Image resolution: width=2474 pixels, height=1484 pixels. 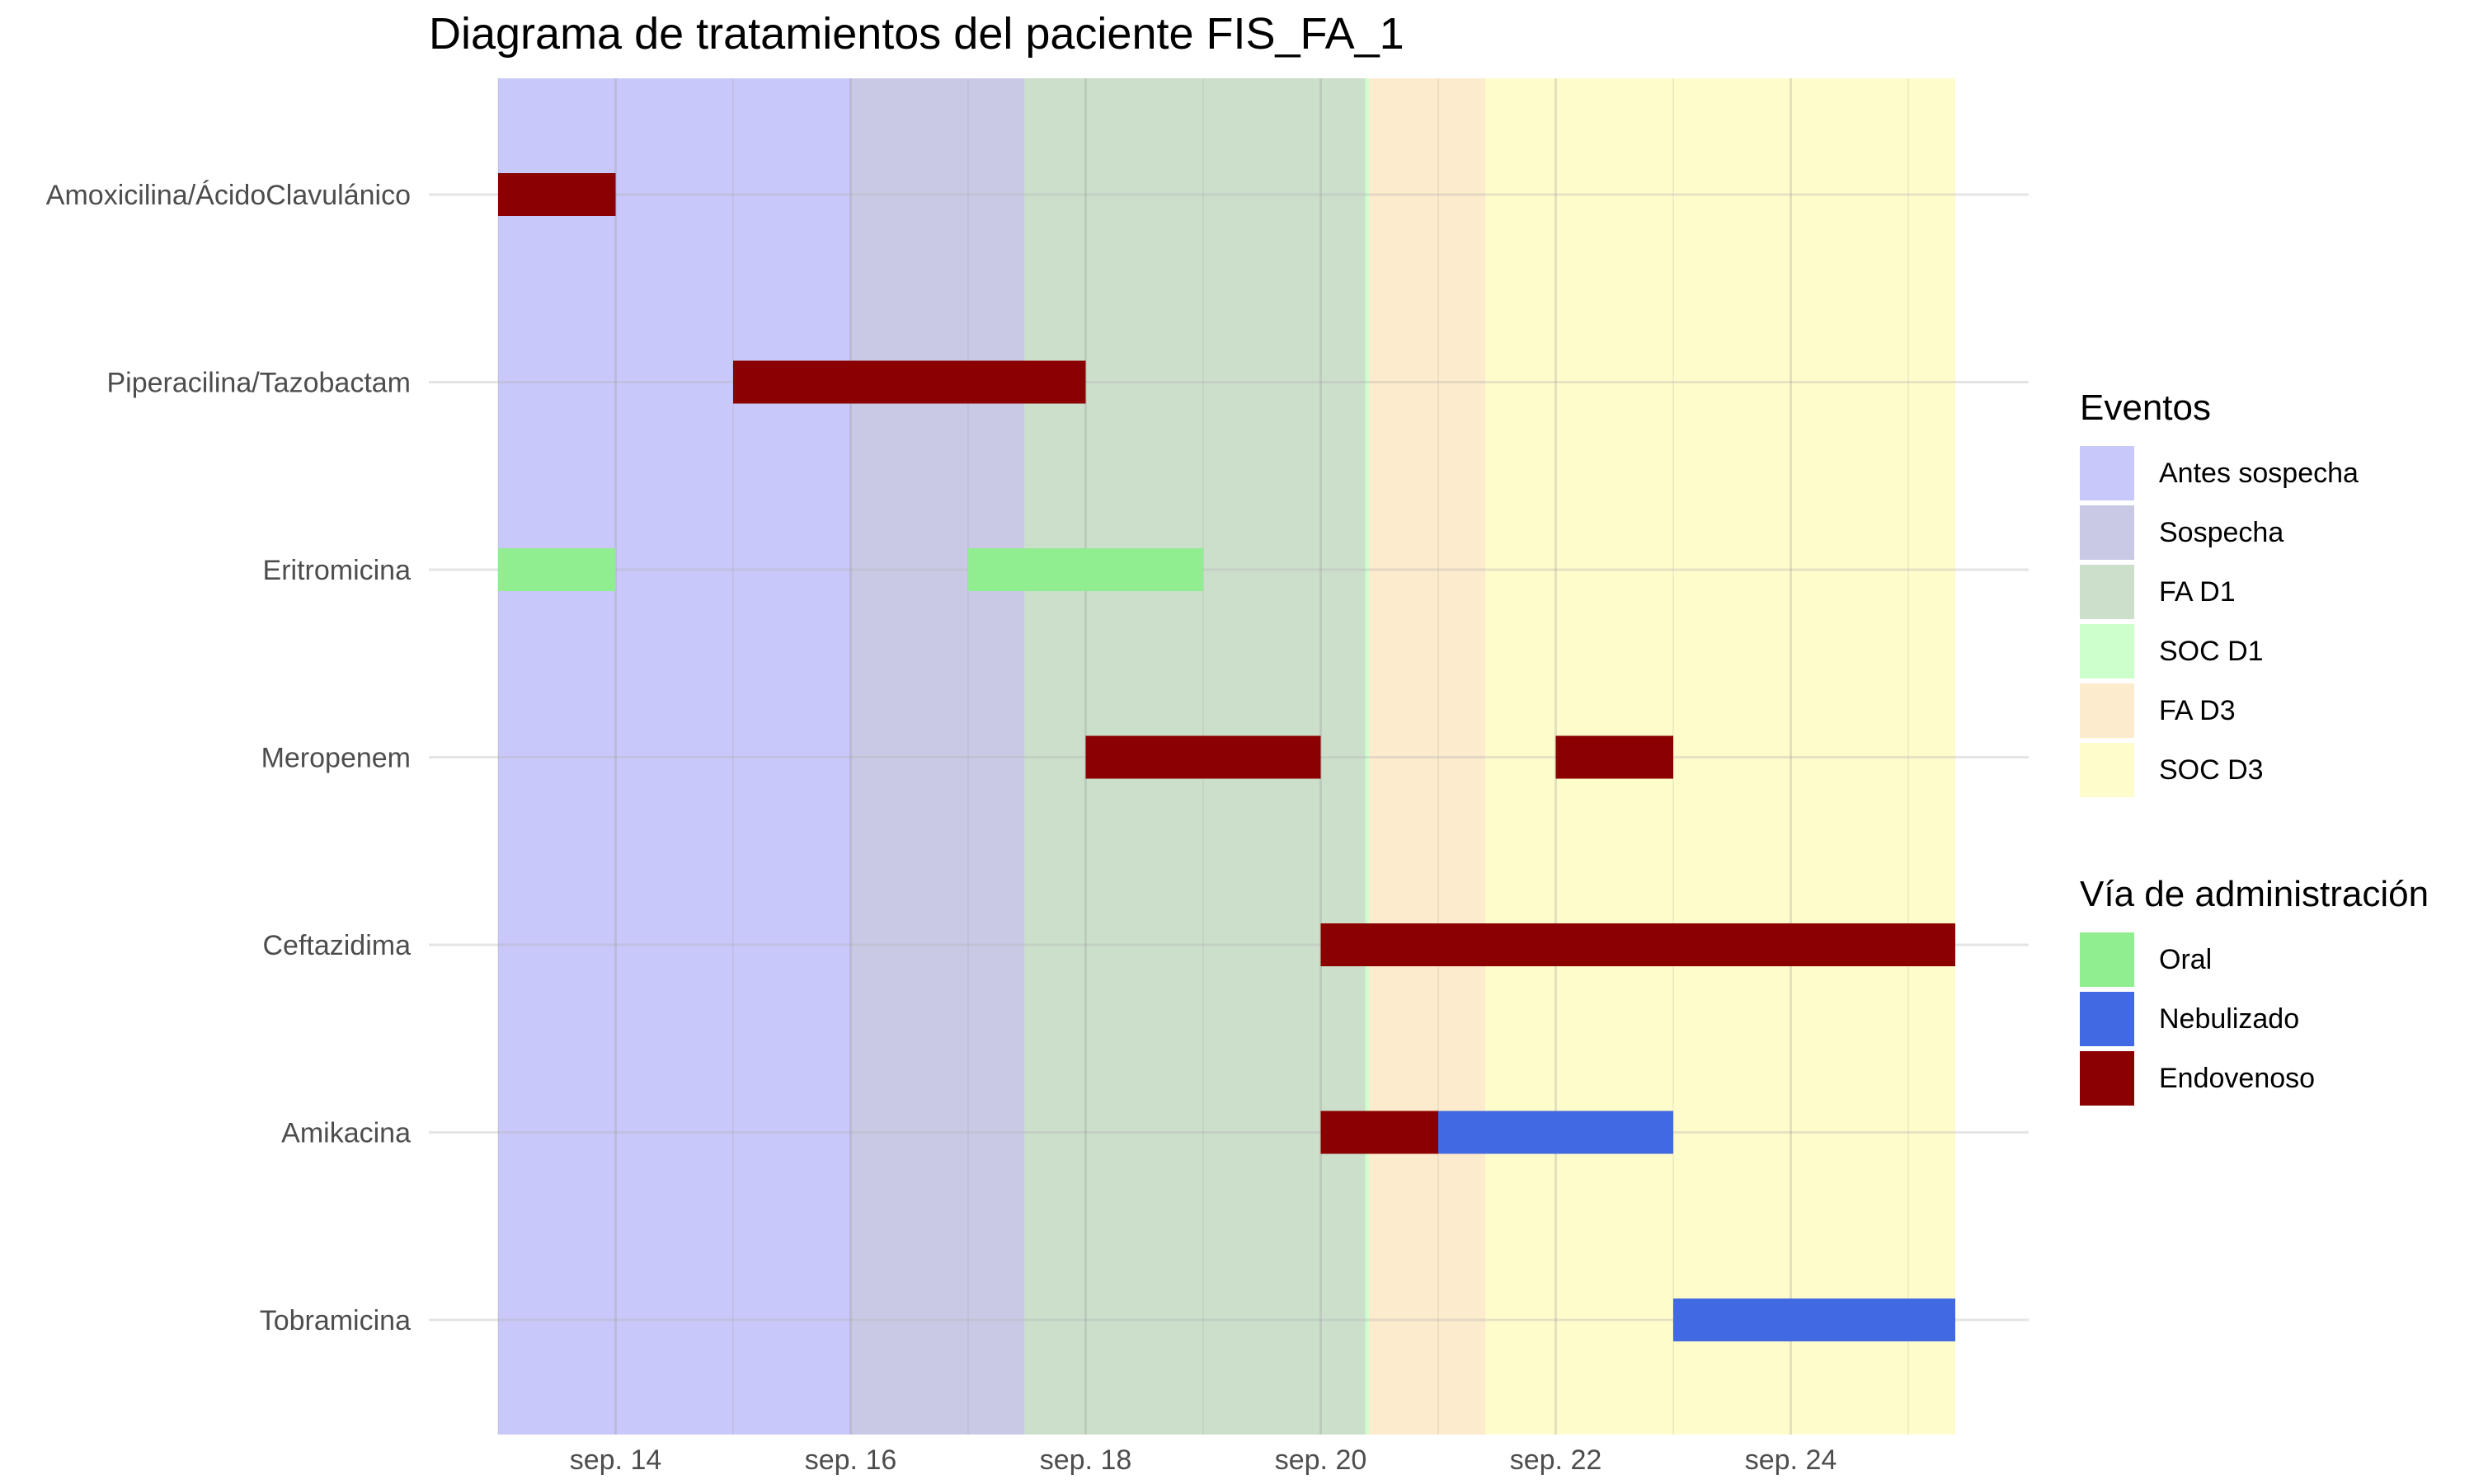 I want to click on legend-item-event-soc-d1: SOC D1, so click(x=2273, y=651).